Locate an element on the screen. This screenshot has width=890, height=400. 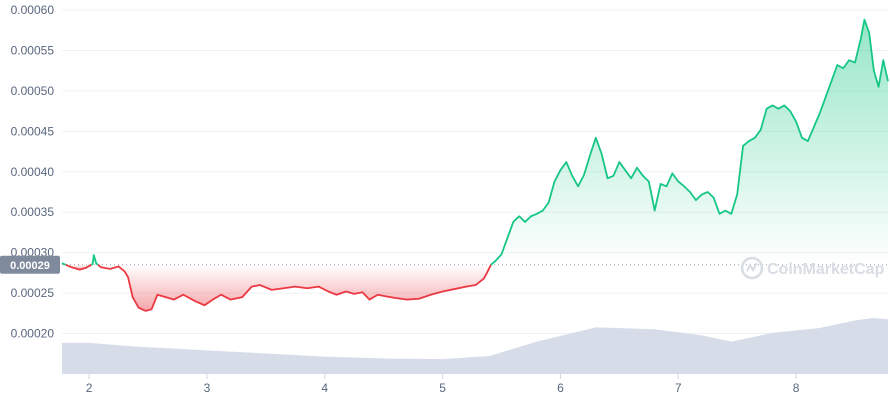
x-tick-label: 2 is located at coordinates (89, 388).